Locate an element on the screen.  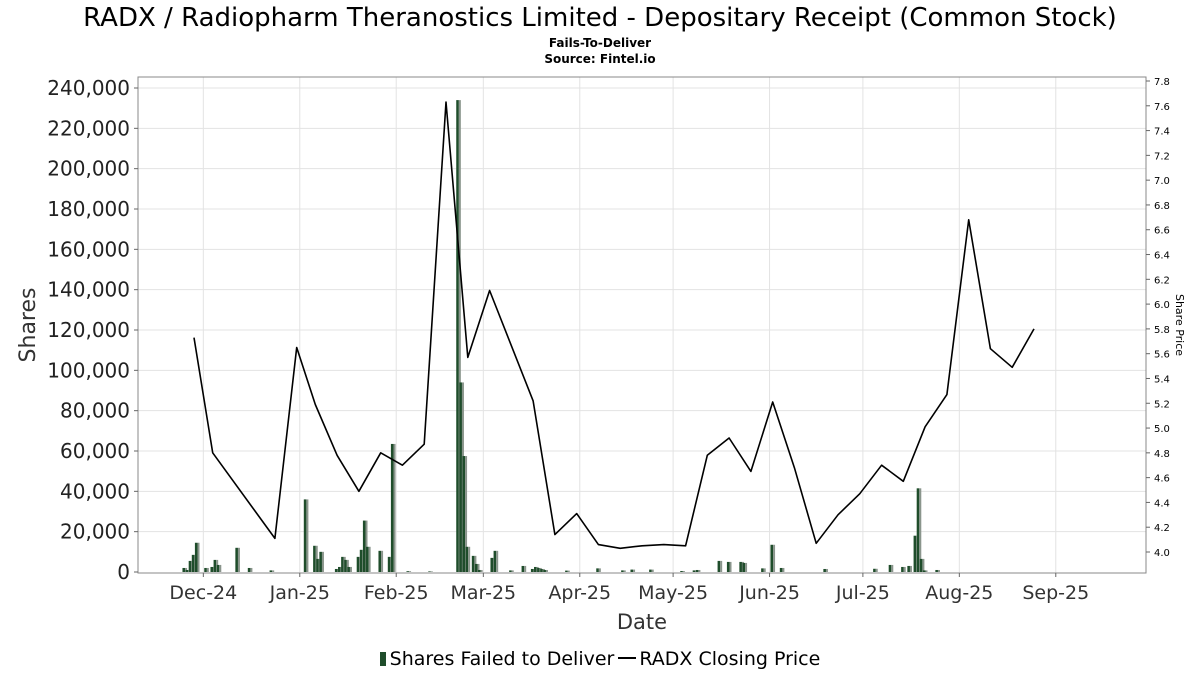
y-tick-label: 180,000 is located at coordinates (88, 209).